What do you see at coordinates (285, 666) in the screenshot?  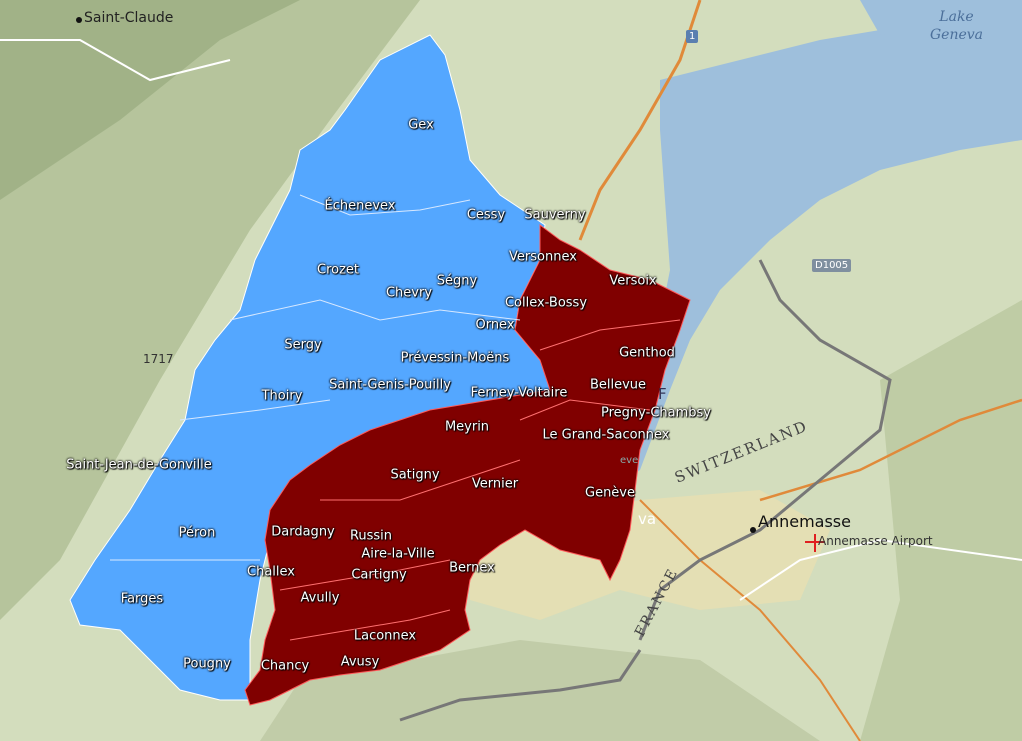 I see `region-label: Chancy` at bounding box center [285, 666].